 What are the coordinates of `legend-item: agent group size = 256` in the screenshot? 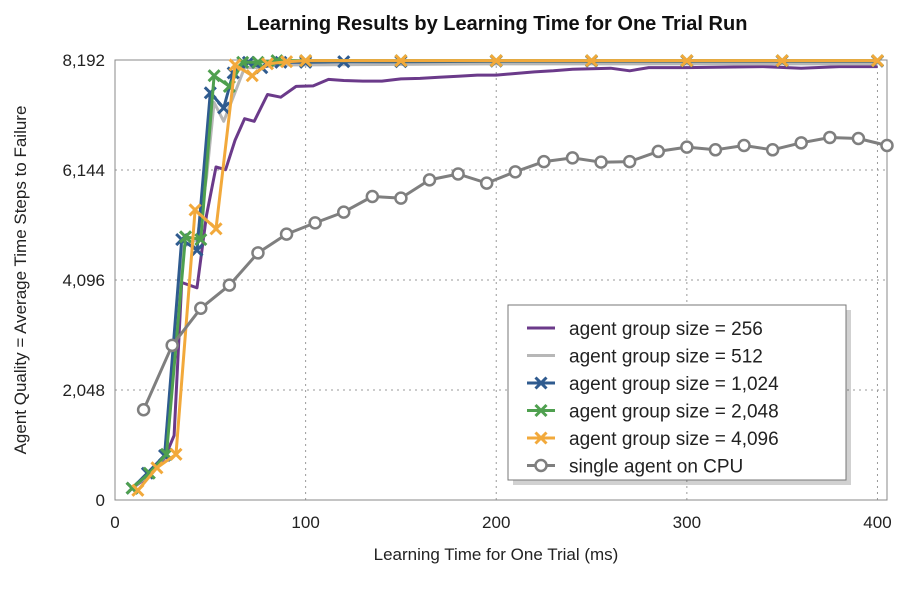 It's located at (645, 329).